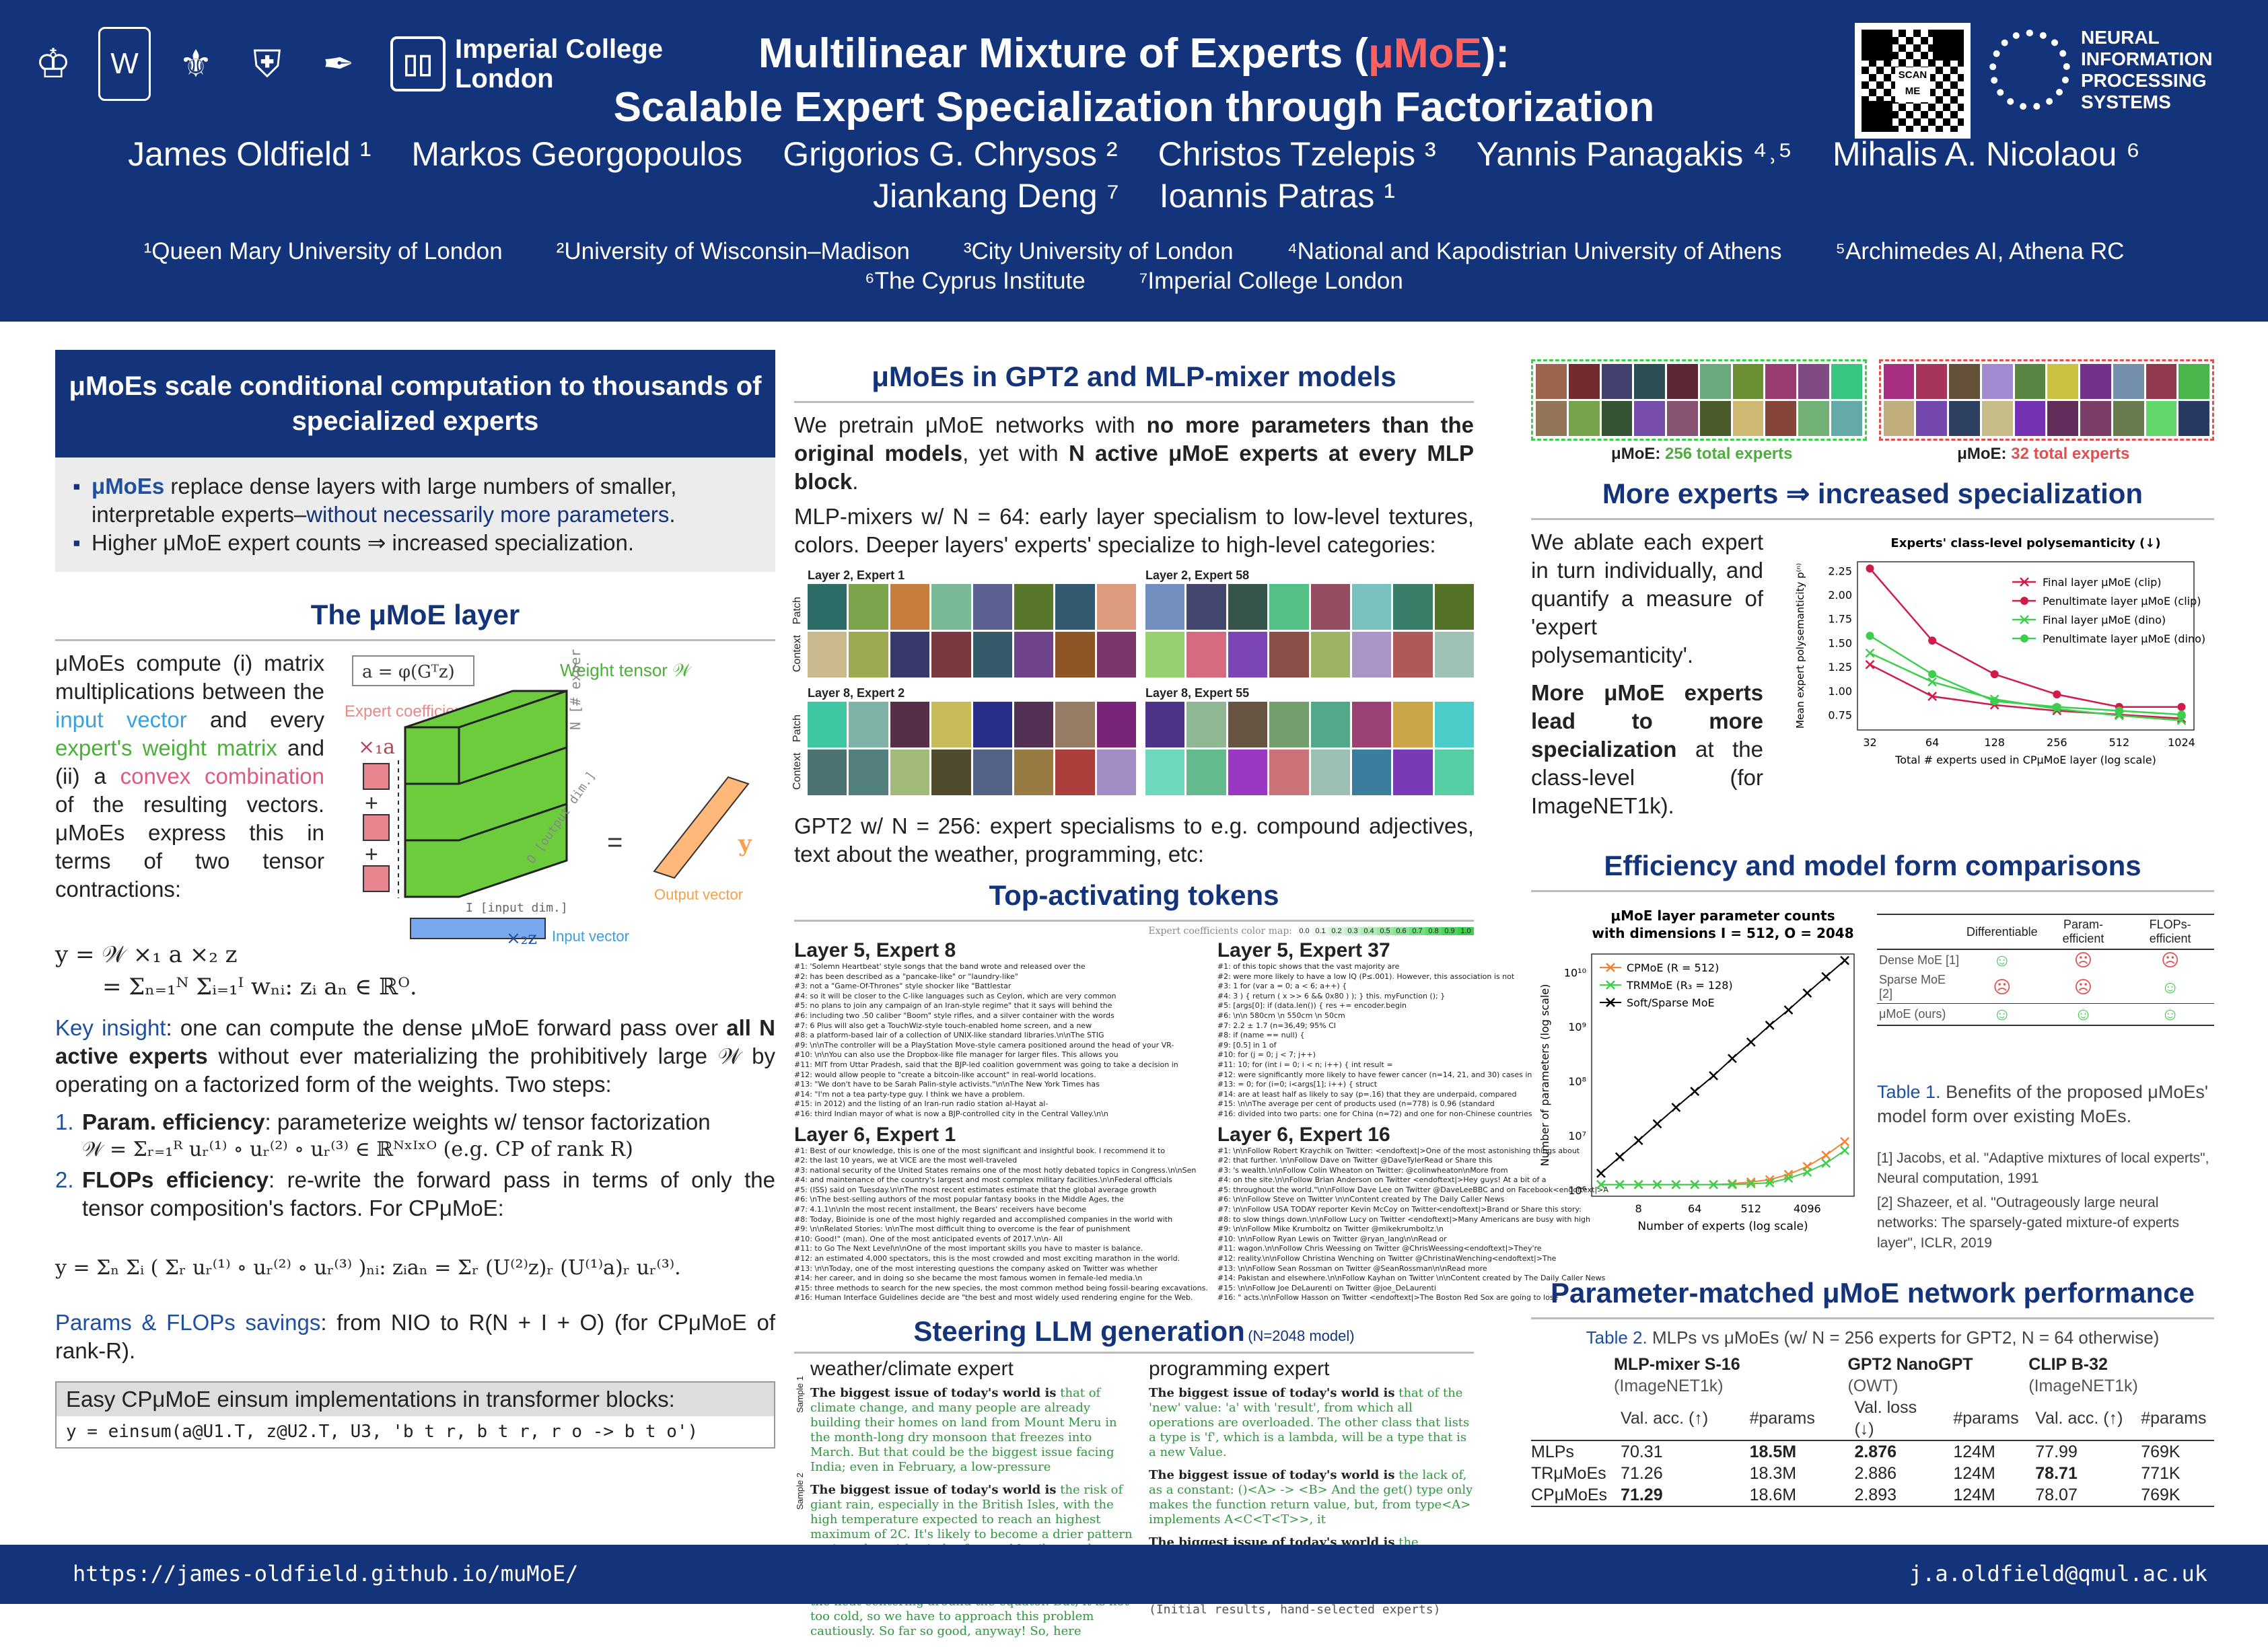 This screenshot has height=1647, width=2268. Describe the element at coordinates (875, 950) in the screenshot. I see `token-panel-title: Layer 5, Expert 8` at that location.